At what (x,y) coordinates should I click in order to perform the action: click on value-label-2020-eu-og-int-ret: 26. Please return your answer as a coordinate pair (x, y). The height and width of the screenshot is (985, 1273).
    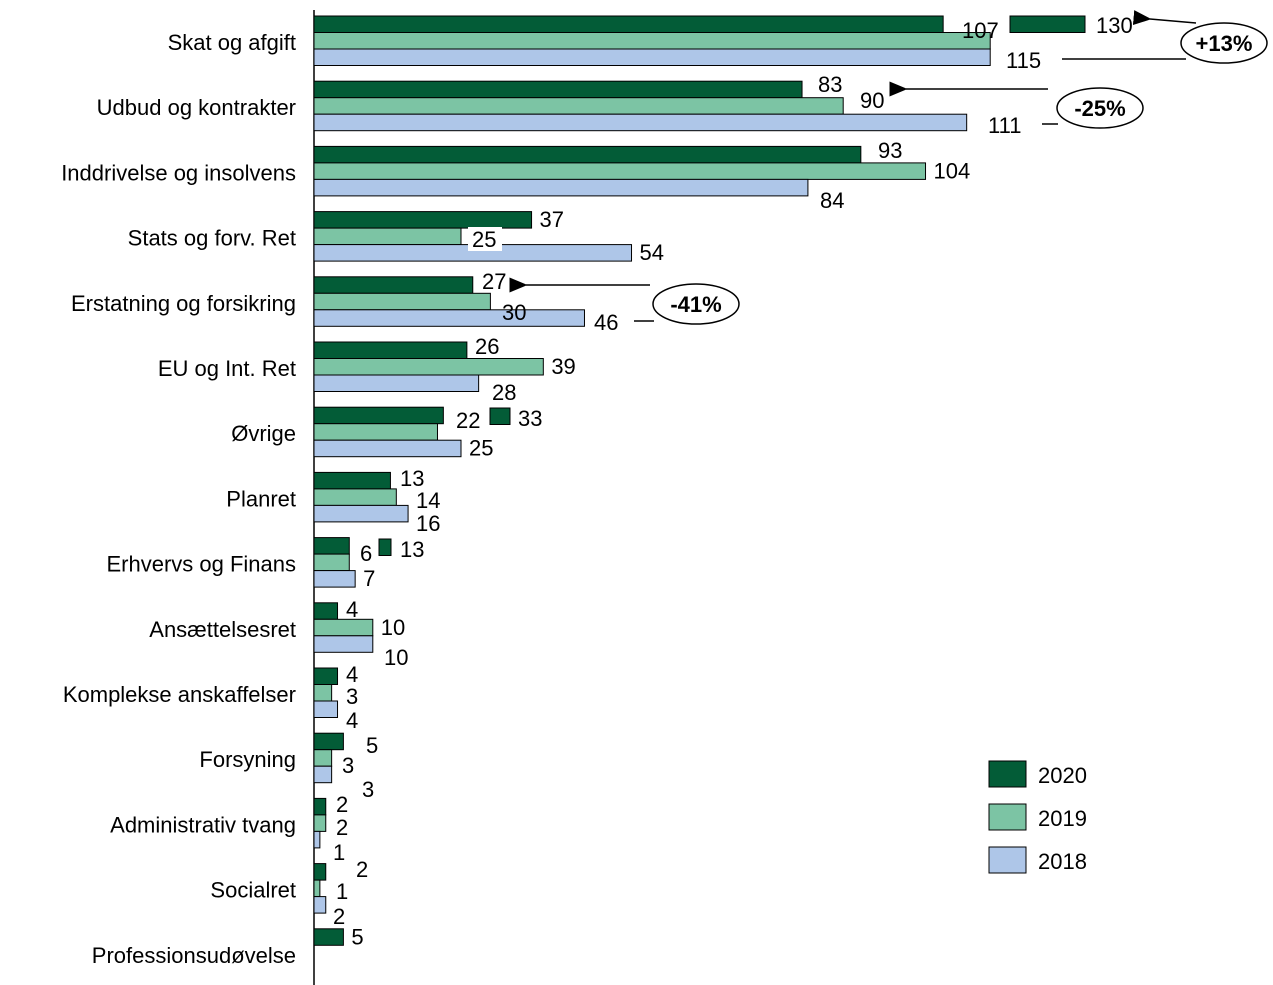
    Looking at the image, I should click on (487, 346).